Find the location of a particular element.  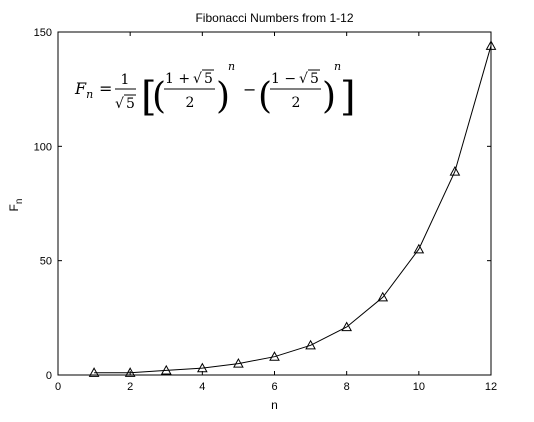

y-axis-label-main: F is located at coordinates (14, 207).